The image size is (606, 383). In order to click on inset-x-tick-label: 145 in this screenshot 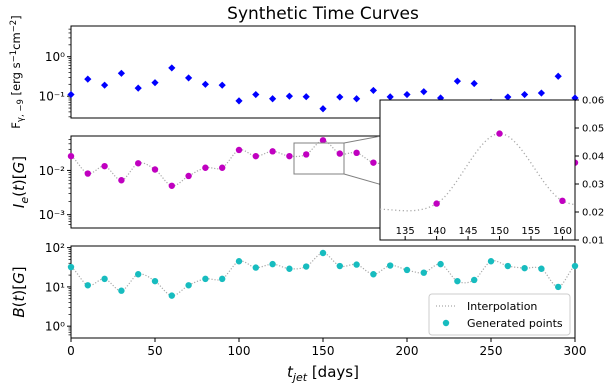, I will do `click(468, 231)`.